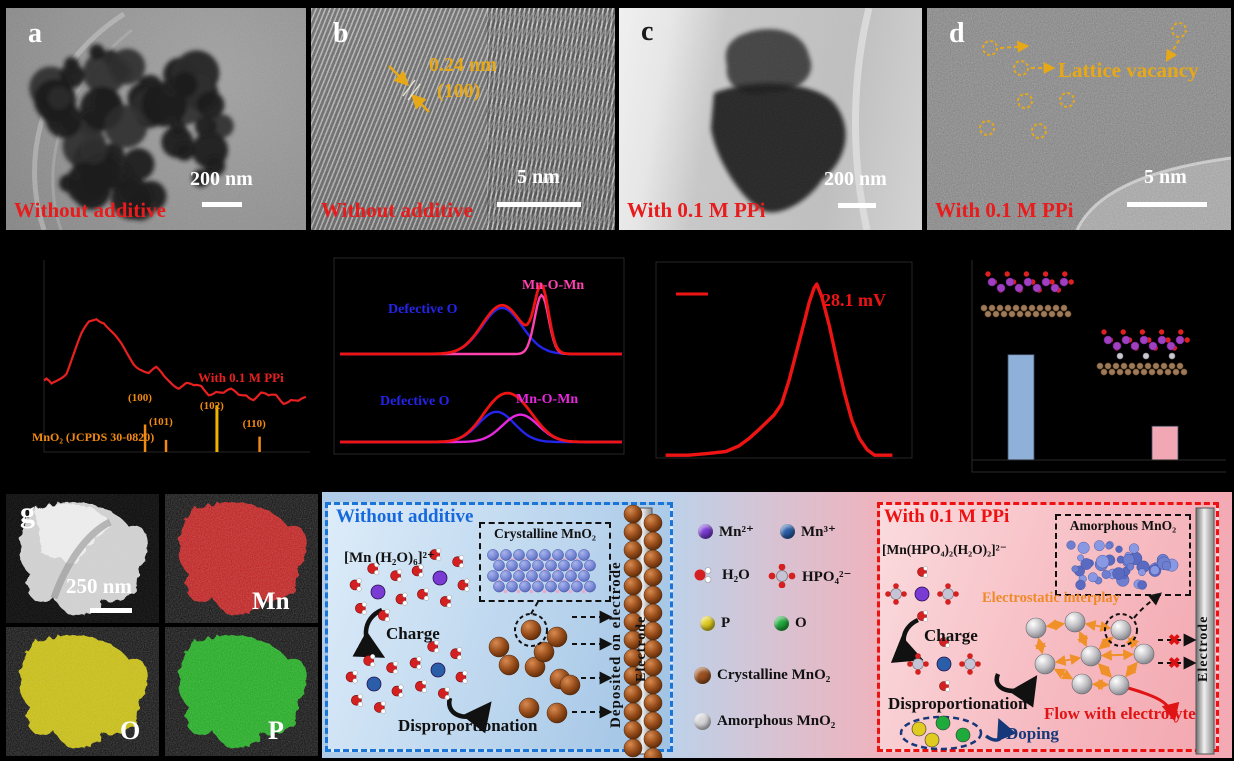 This screenshot has width=1234, height=761. Describe the element at coordinates (1051, 598) in the screenshot. I see `electrostatic-interplay-label: Electrostatic interplay` at that location.